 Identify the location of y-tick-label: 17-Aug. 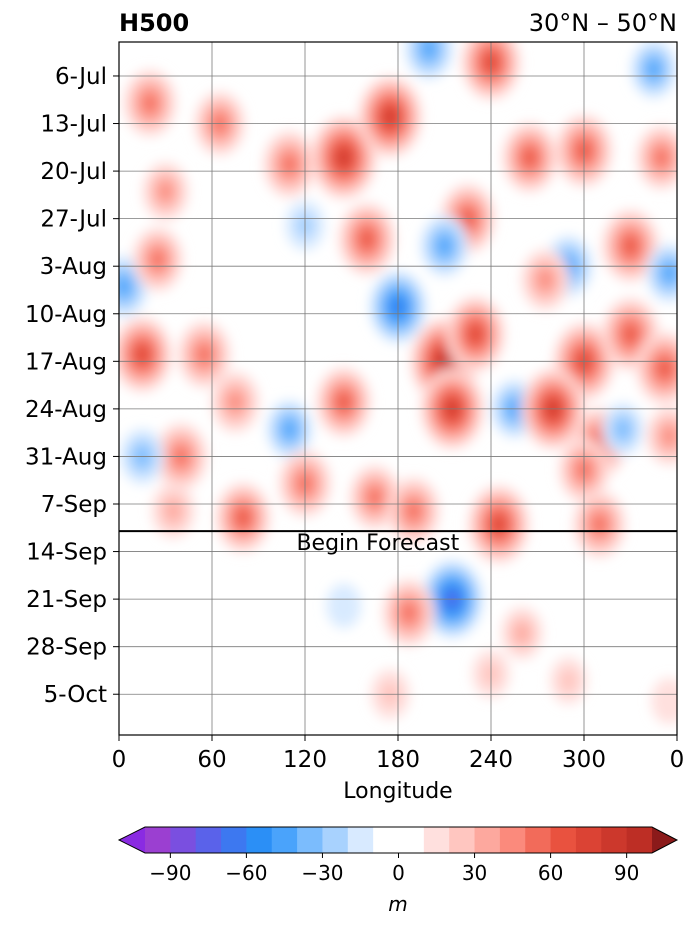
(66, 362).